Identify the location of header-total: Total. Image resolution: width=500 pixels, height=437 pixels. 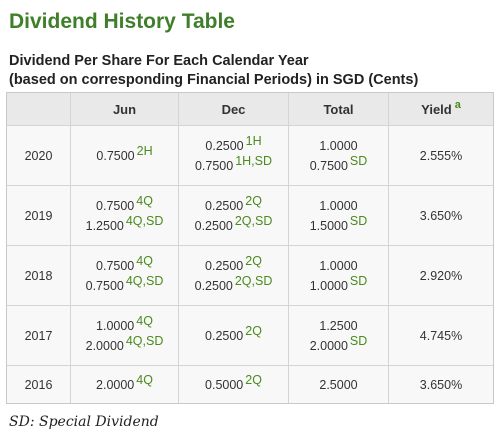
(339, 109).